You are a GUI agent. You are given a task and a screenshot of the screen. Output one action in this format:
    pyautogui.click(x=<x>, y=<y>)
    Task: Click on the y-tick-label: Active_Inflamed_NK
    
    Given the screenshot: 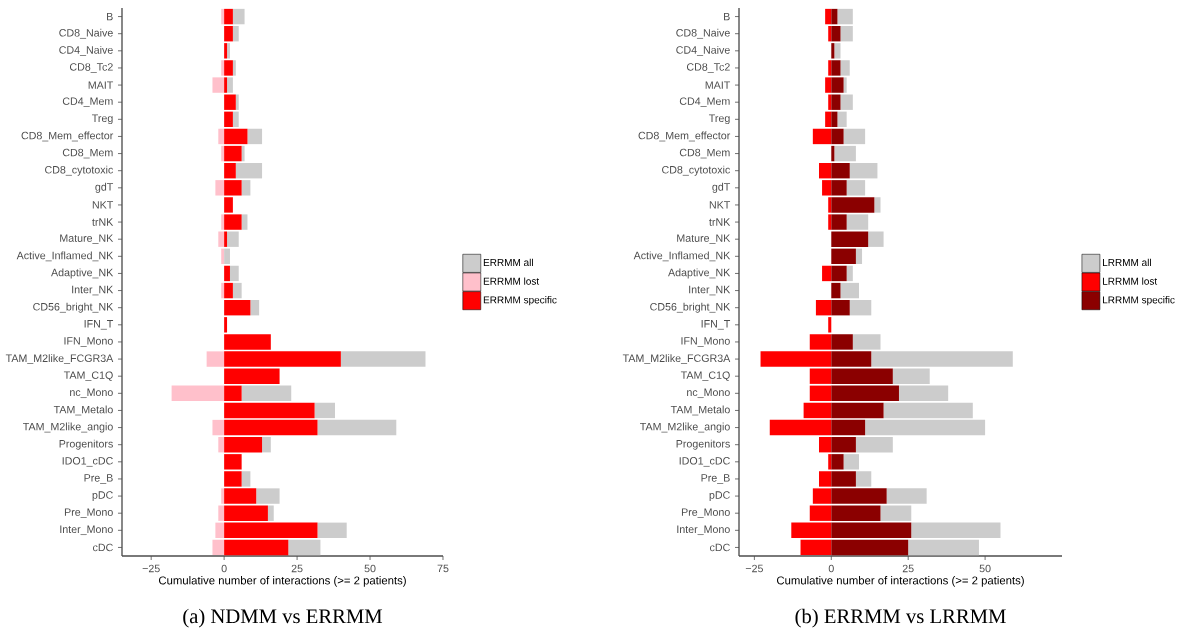 What is the action you would take?
    pyautogui.click(x=65, y=256)
    